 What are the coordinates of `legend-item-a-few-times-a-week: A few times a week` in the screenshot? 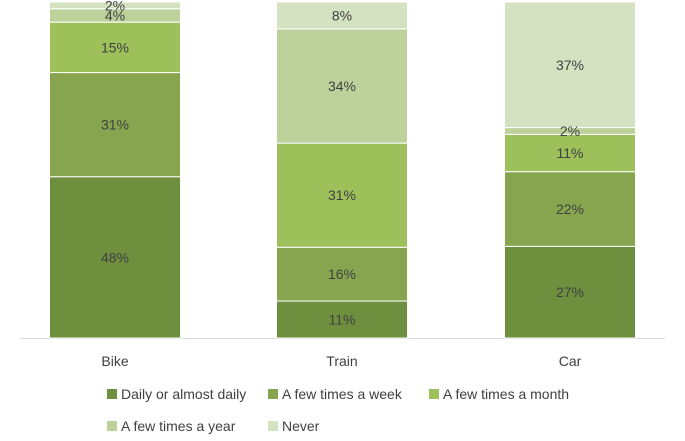 It's located at (335, 394).